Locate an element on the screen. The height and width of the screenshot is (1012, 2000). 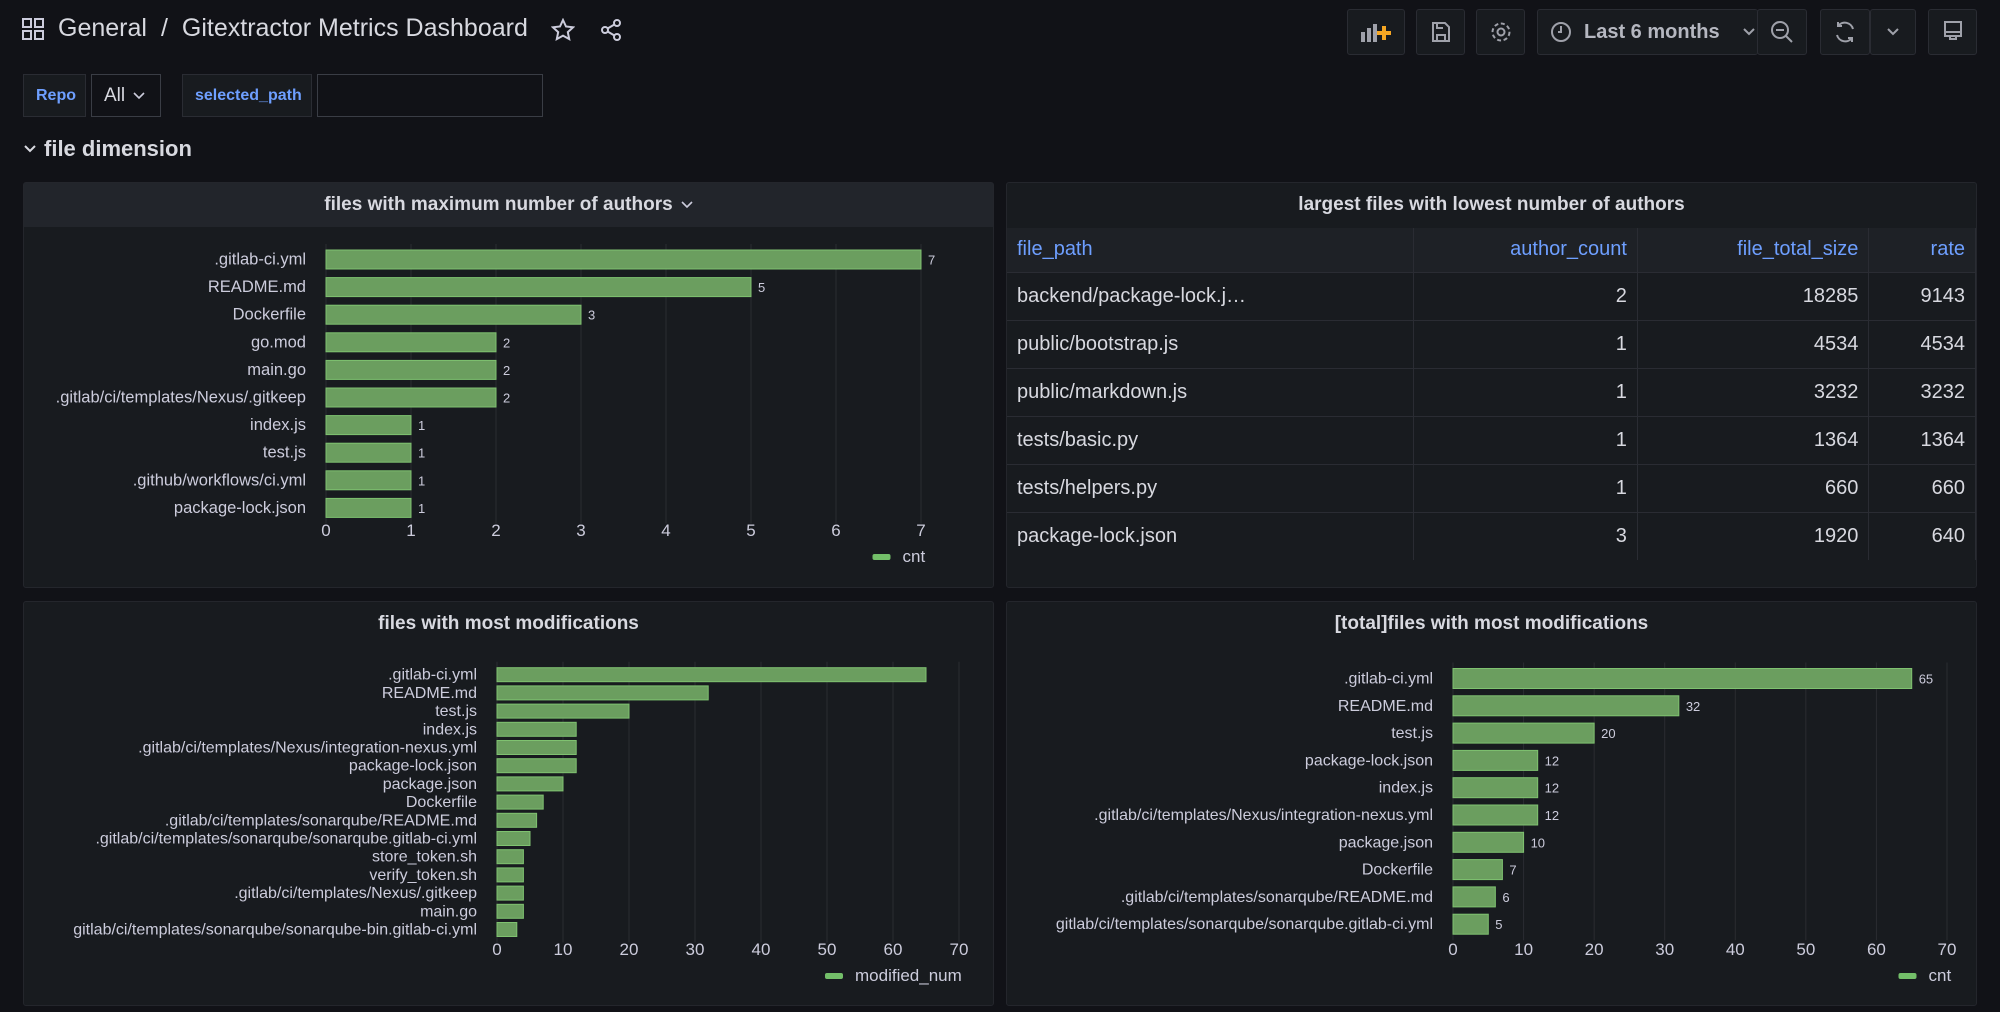
category-label: package-lock.json is located at coordinates (240, 508).